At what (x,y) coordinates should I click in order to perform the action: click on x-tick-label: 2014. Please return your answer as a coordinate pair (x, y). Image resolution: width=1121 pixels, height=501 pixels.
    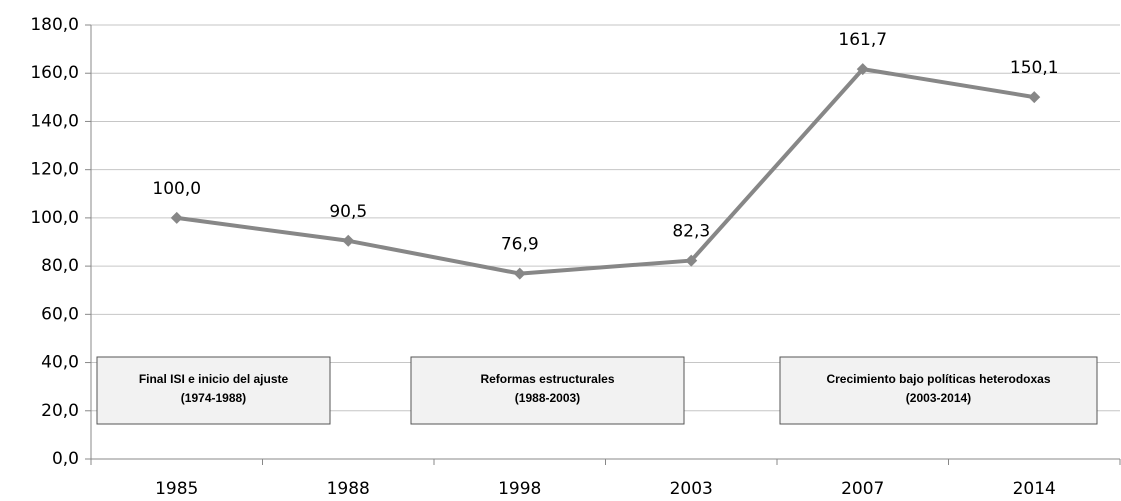
    Looking at the image, I should click on (1034, 489).